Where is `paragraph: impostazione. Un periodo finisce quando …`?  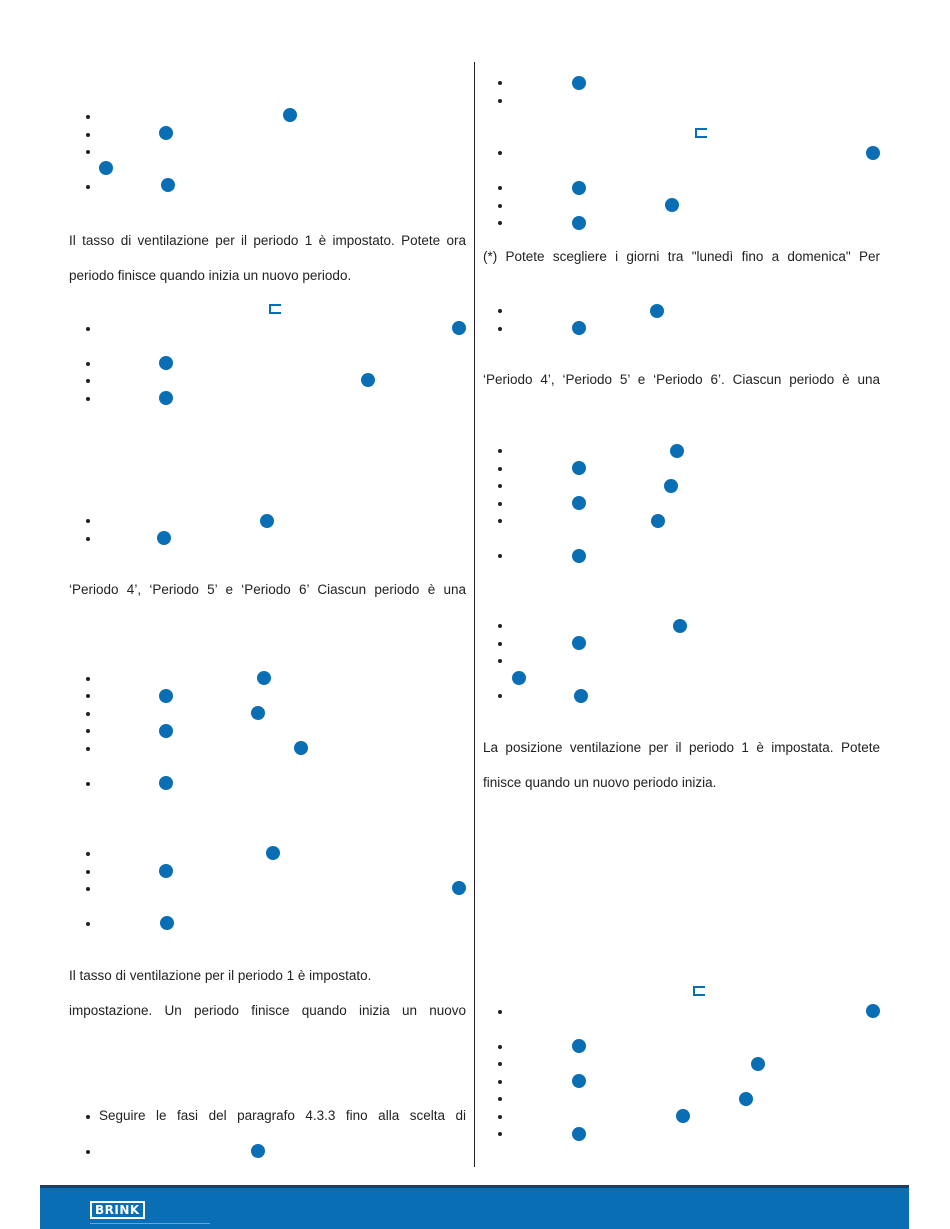 paragraph: impostazione. Un periodo finisce quando … is located at coordinates (267, 1010).